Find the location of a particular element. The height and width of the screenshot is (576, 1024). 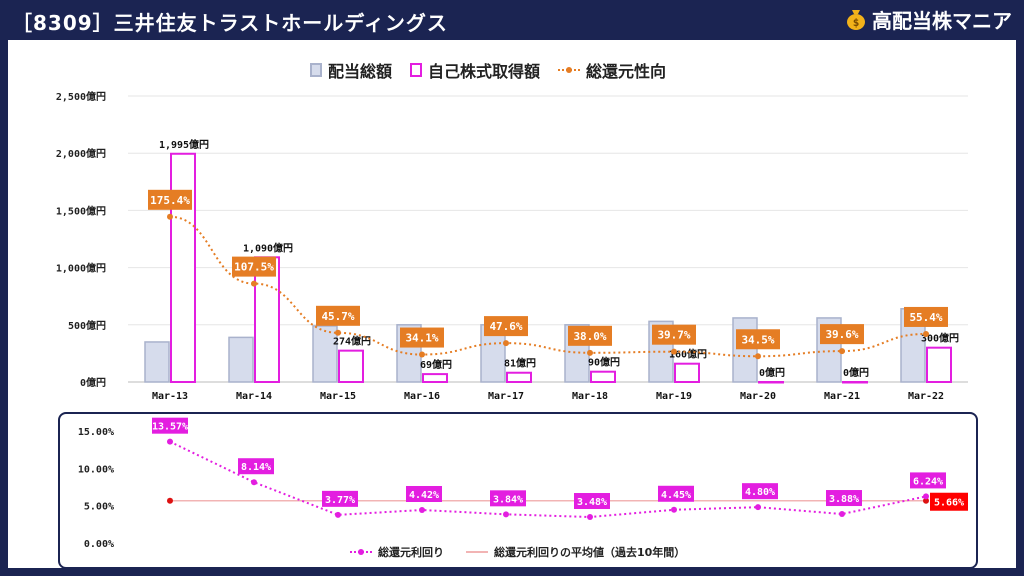

brand-name: 高配当株マニア is located at coordinates (942, 20).